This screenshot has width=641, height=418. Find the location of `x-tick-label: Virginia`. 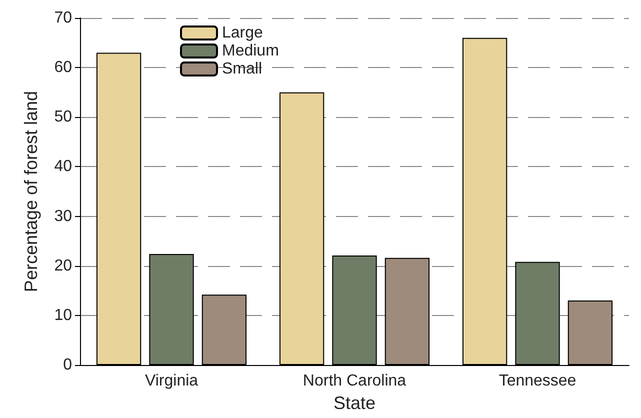

x-tick-label: Virginia is located at coordinates (171, 381).